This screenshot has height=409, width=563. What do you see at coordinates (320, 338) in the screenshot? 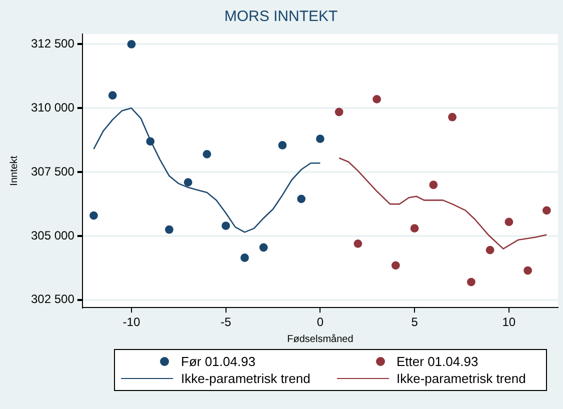
I see `x-axis-title: Fødselsmåned` at bounding box center [320, 338].